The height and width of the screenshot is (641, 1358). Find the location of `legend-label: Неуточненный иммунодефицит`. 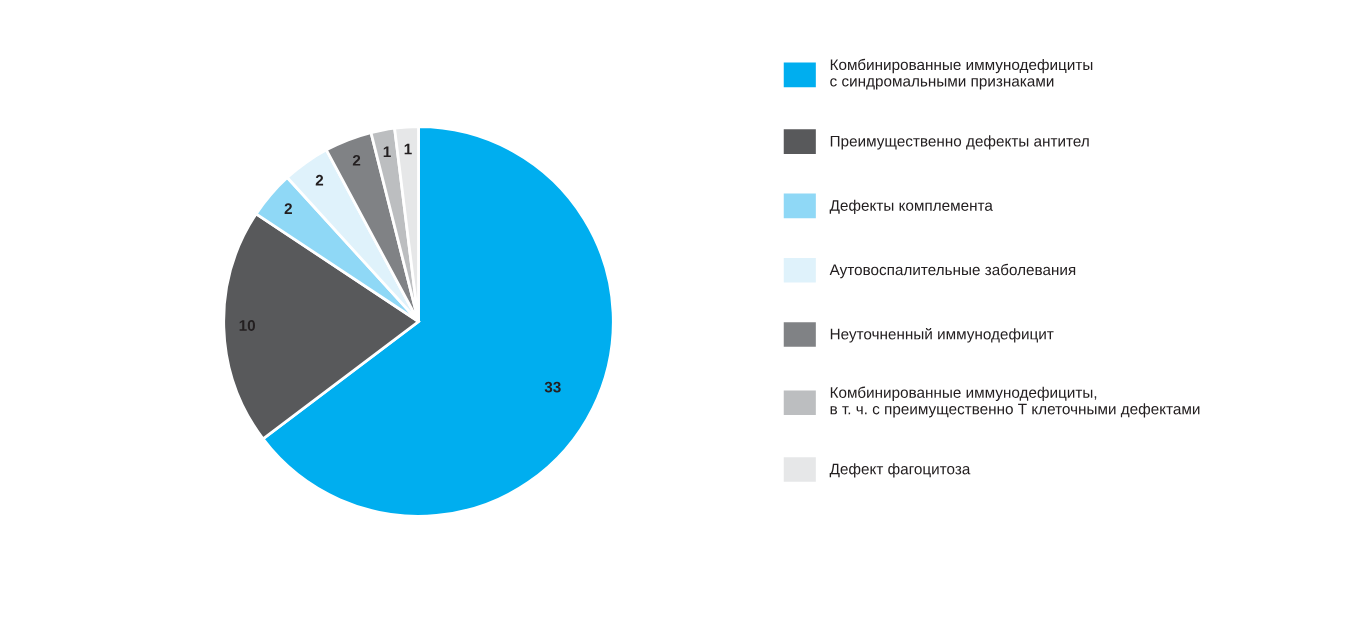

legend-label: Неуточненный иммунодефицит is located at coordinates (942, 335).